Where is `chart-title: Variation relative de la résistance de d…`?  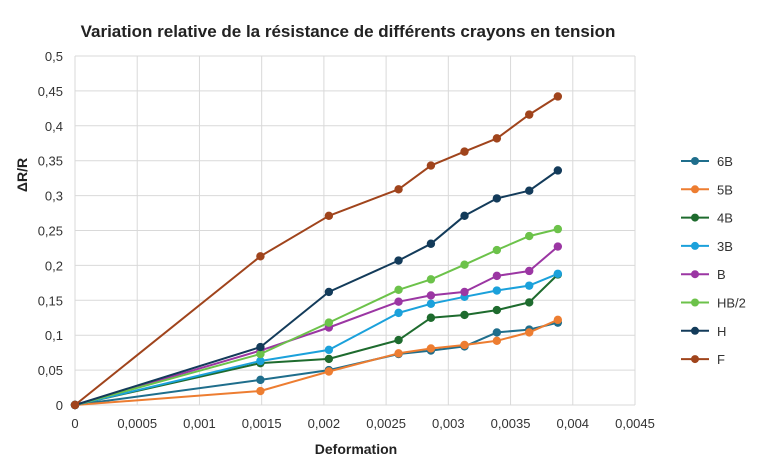
chart-title: Variation relative de la résistance de d… is located at coordinates (348, 31).